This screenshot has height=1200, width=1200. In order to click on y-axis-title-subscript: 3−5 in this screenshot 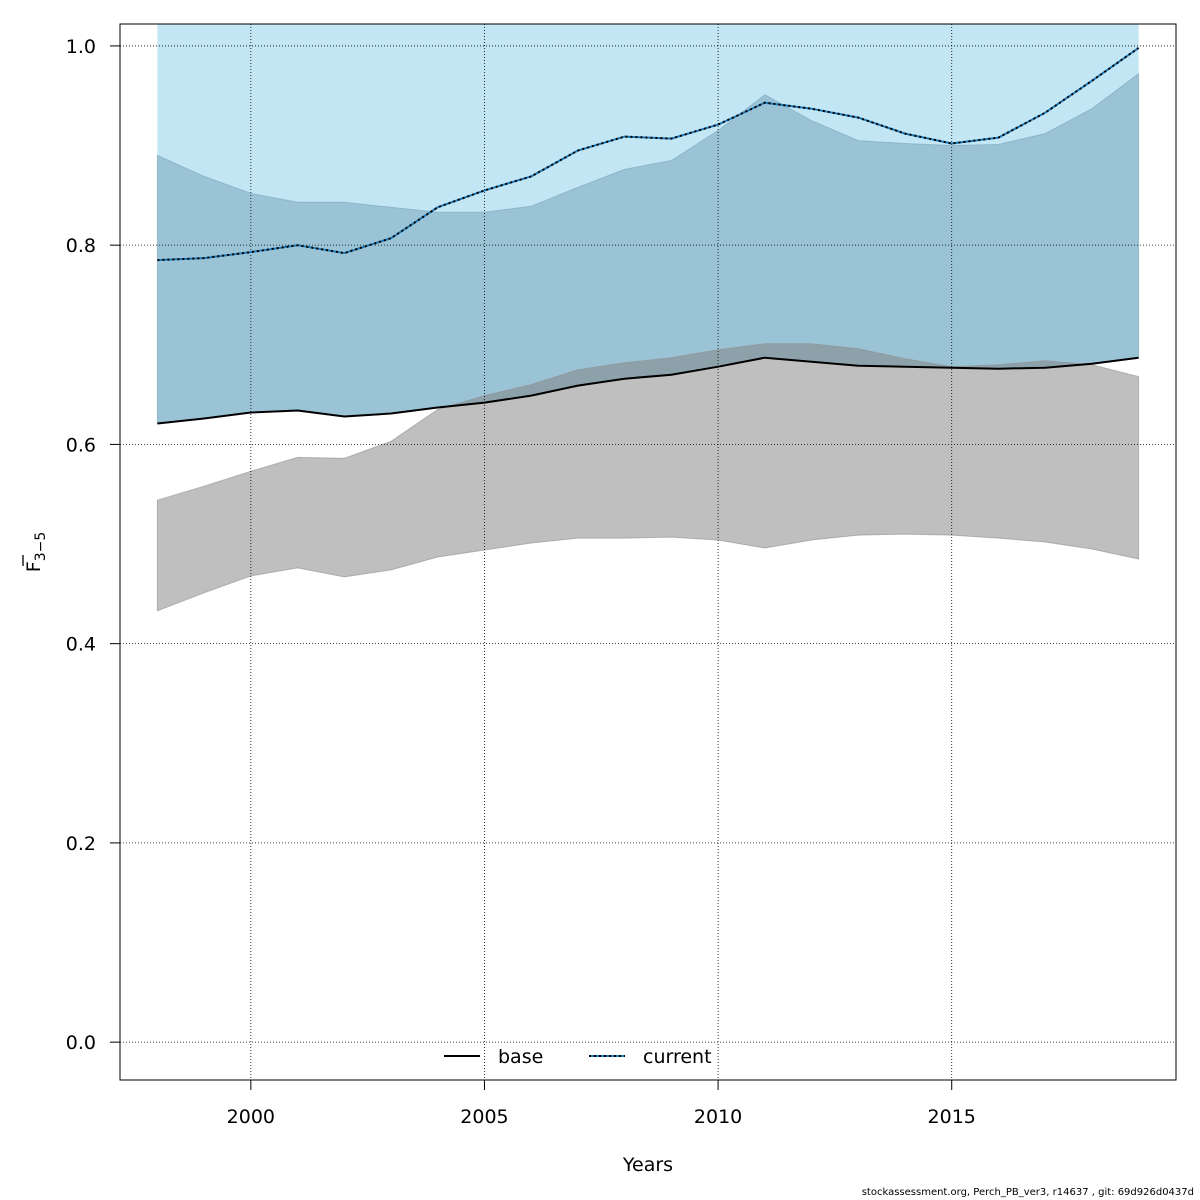, I will do `click(41, 547)`.